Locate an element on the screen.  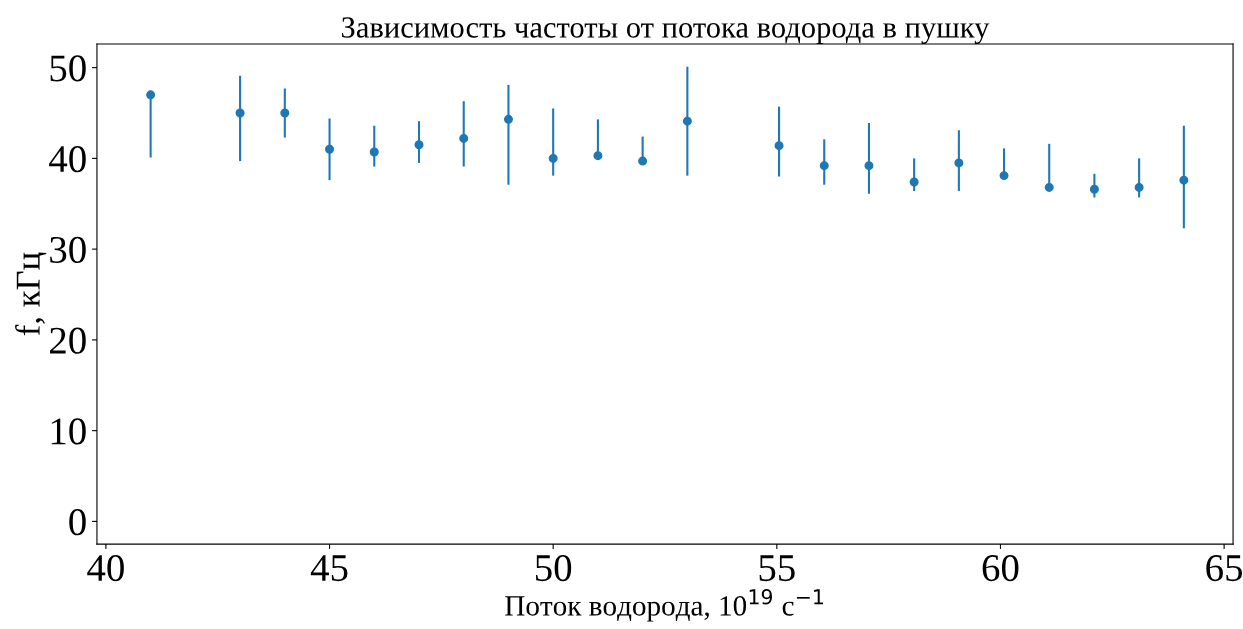
y-tick-label: 30 is located at coordinates (68, 250).